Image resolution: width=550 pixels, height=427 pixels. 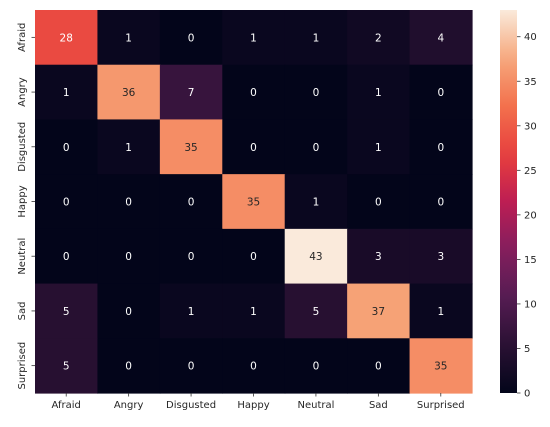 What do you see at coordinates (530, 260) in the screenshot?
I see `colorbar-tick-label: 15` at bounding box center [530, 260].